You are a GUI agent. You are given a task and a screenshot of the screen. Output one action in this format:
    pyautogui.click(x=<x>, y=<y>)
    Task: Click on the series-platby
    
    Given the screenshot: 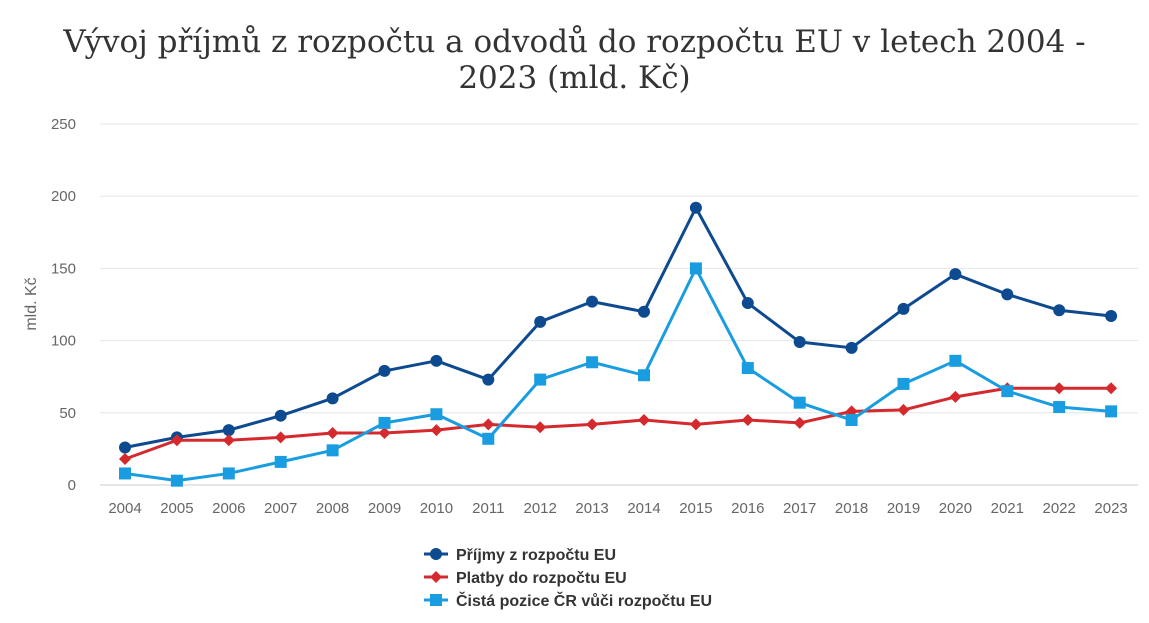 What is the action you would take?
    pyautogui.click(x=618, y=424)
    